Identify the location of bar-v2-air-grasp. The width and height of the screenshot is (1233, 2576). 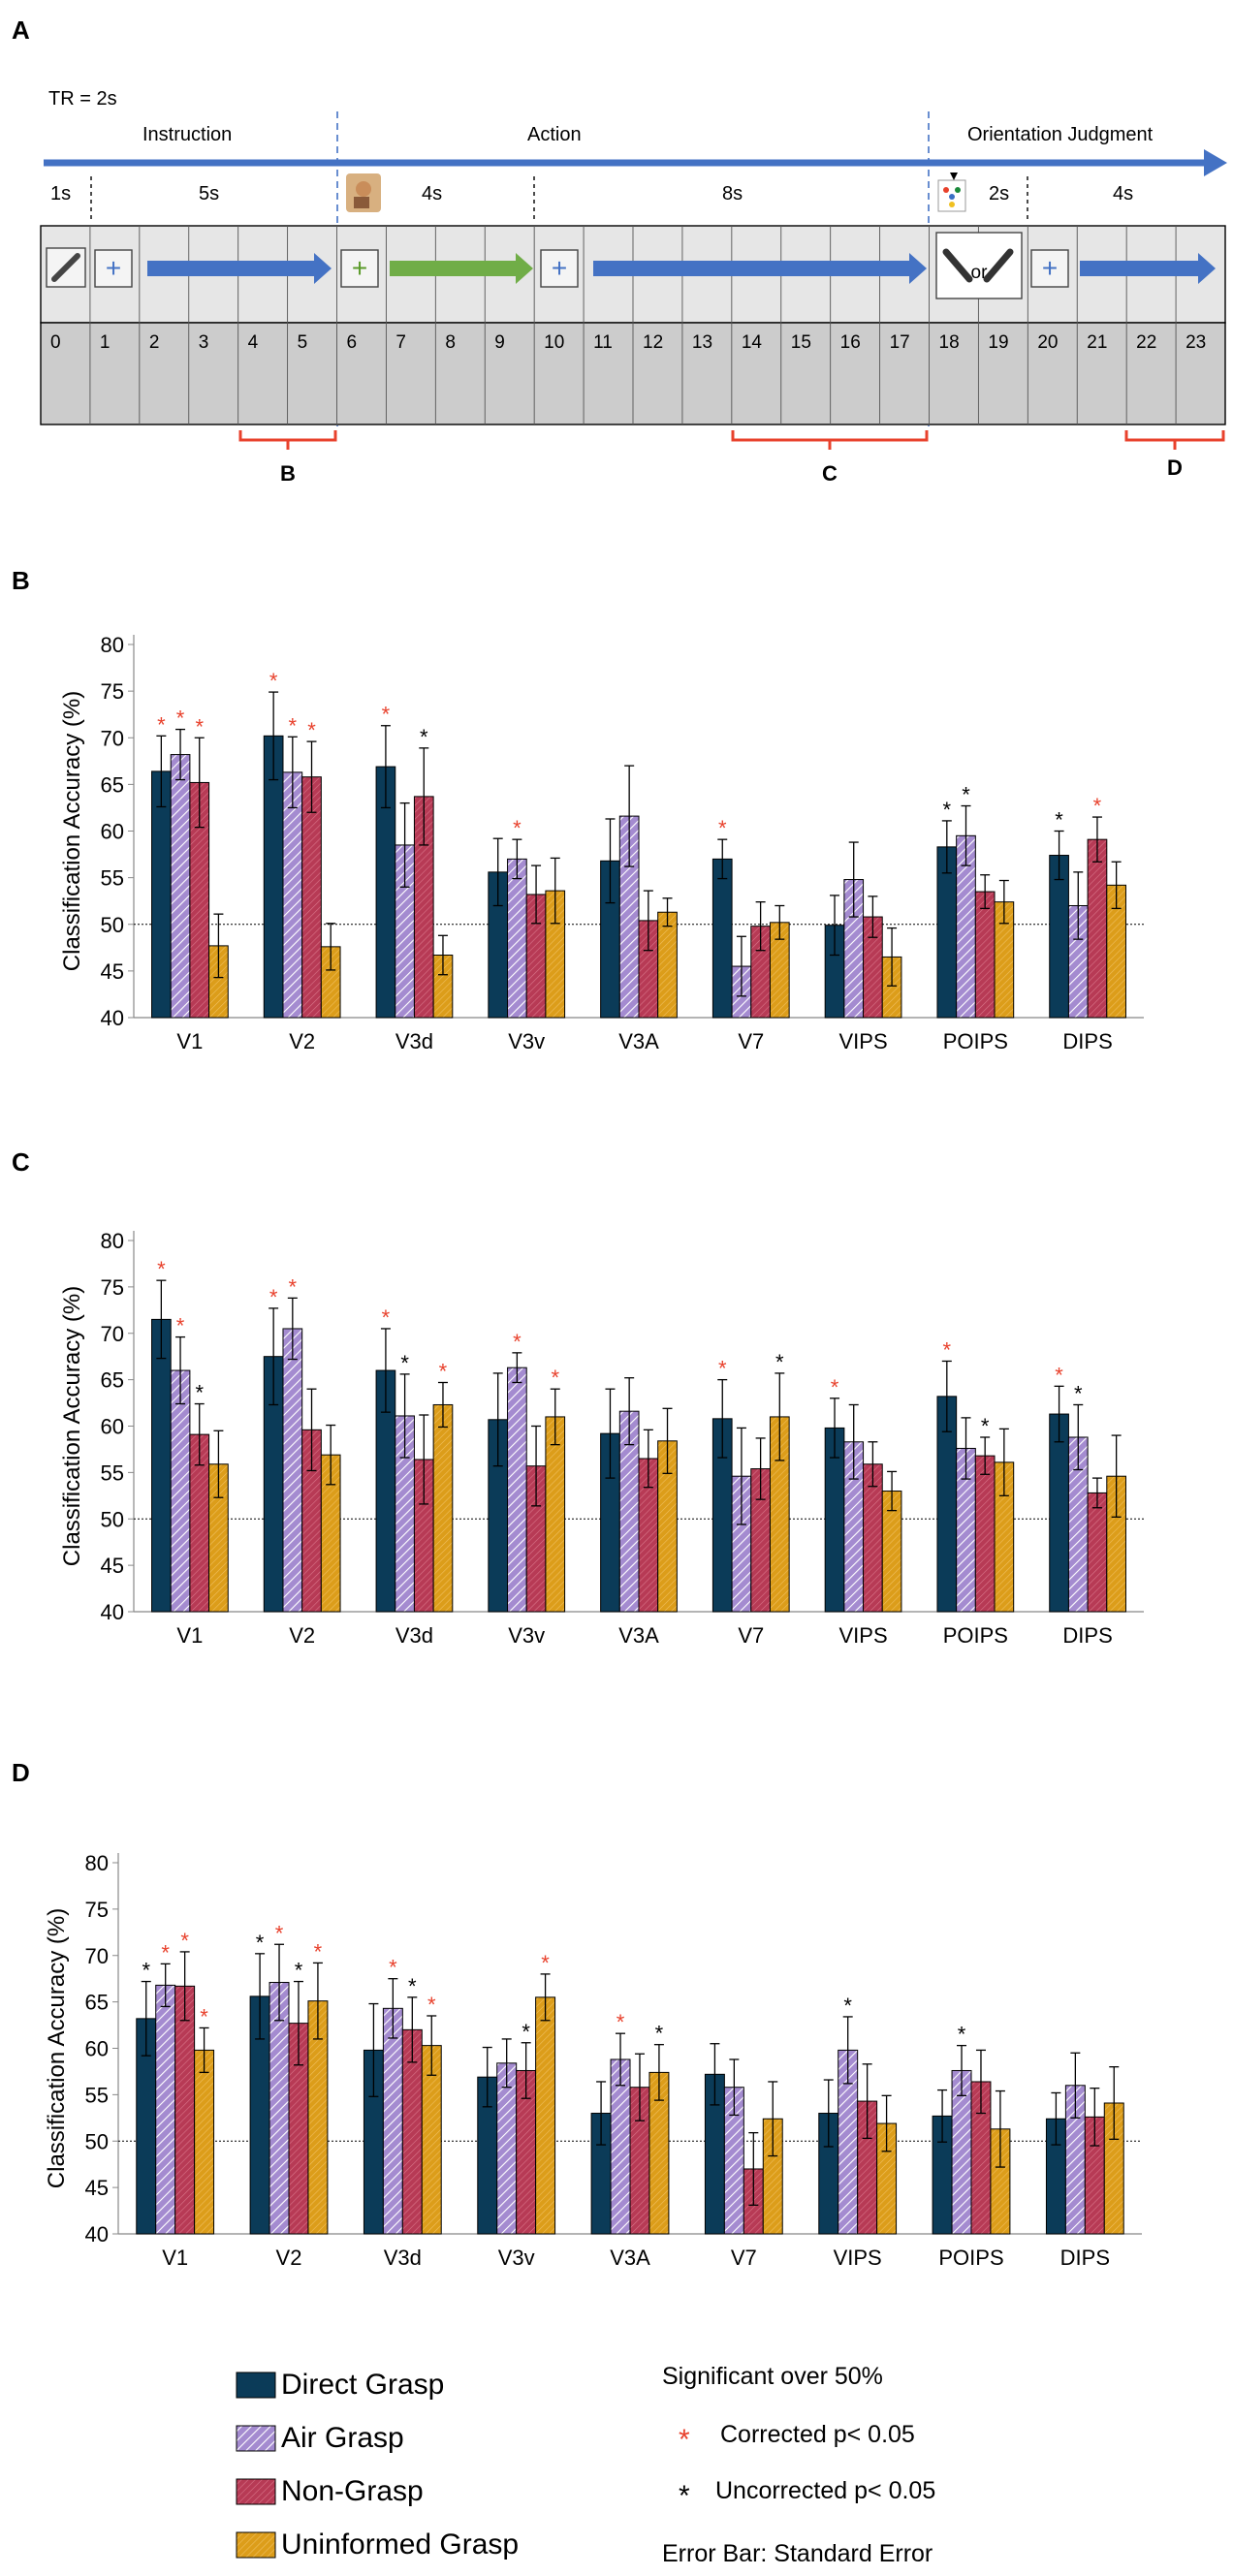
(293, 895).